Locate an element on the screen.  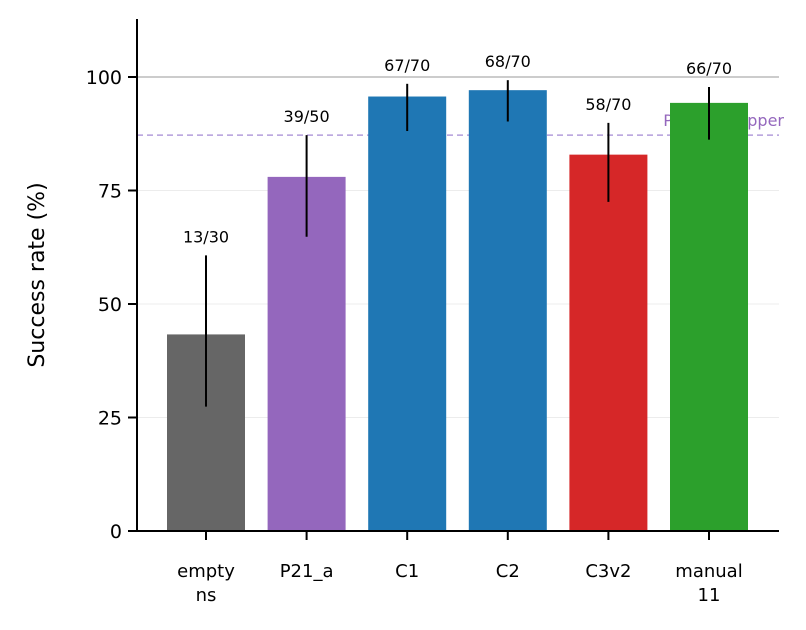
x-tick-label: ns is located at coordinates (206, 595).